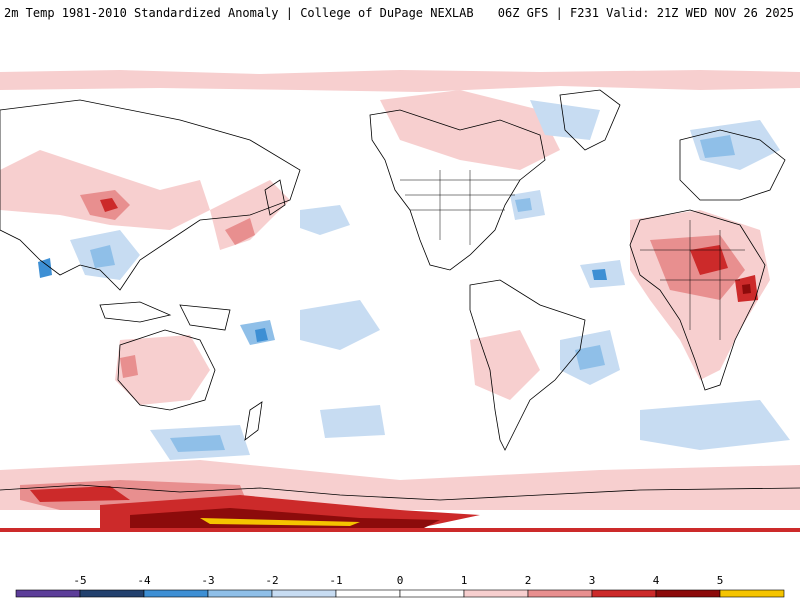  I want to click on colorbar-tick-label: 2, so click(528, 580).